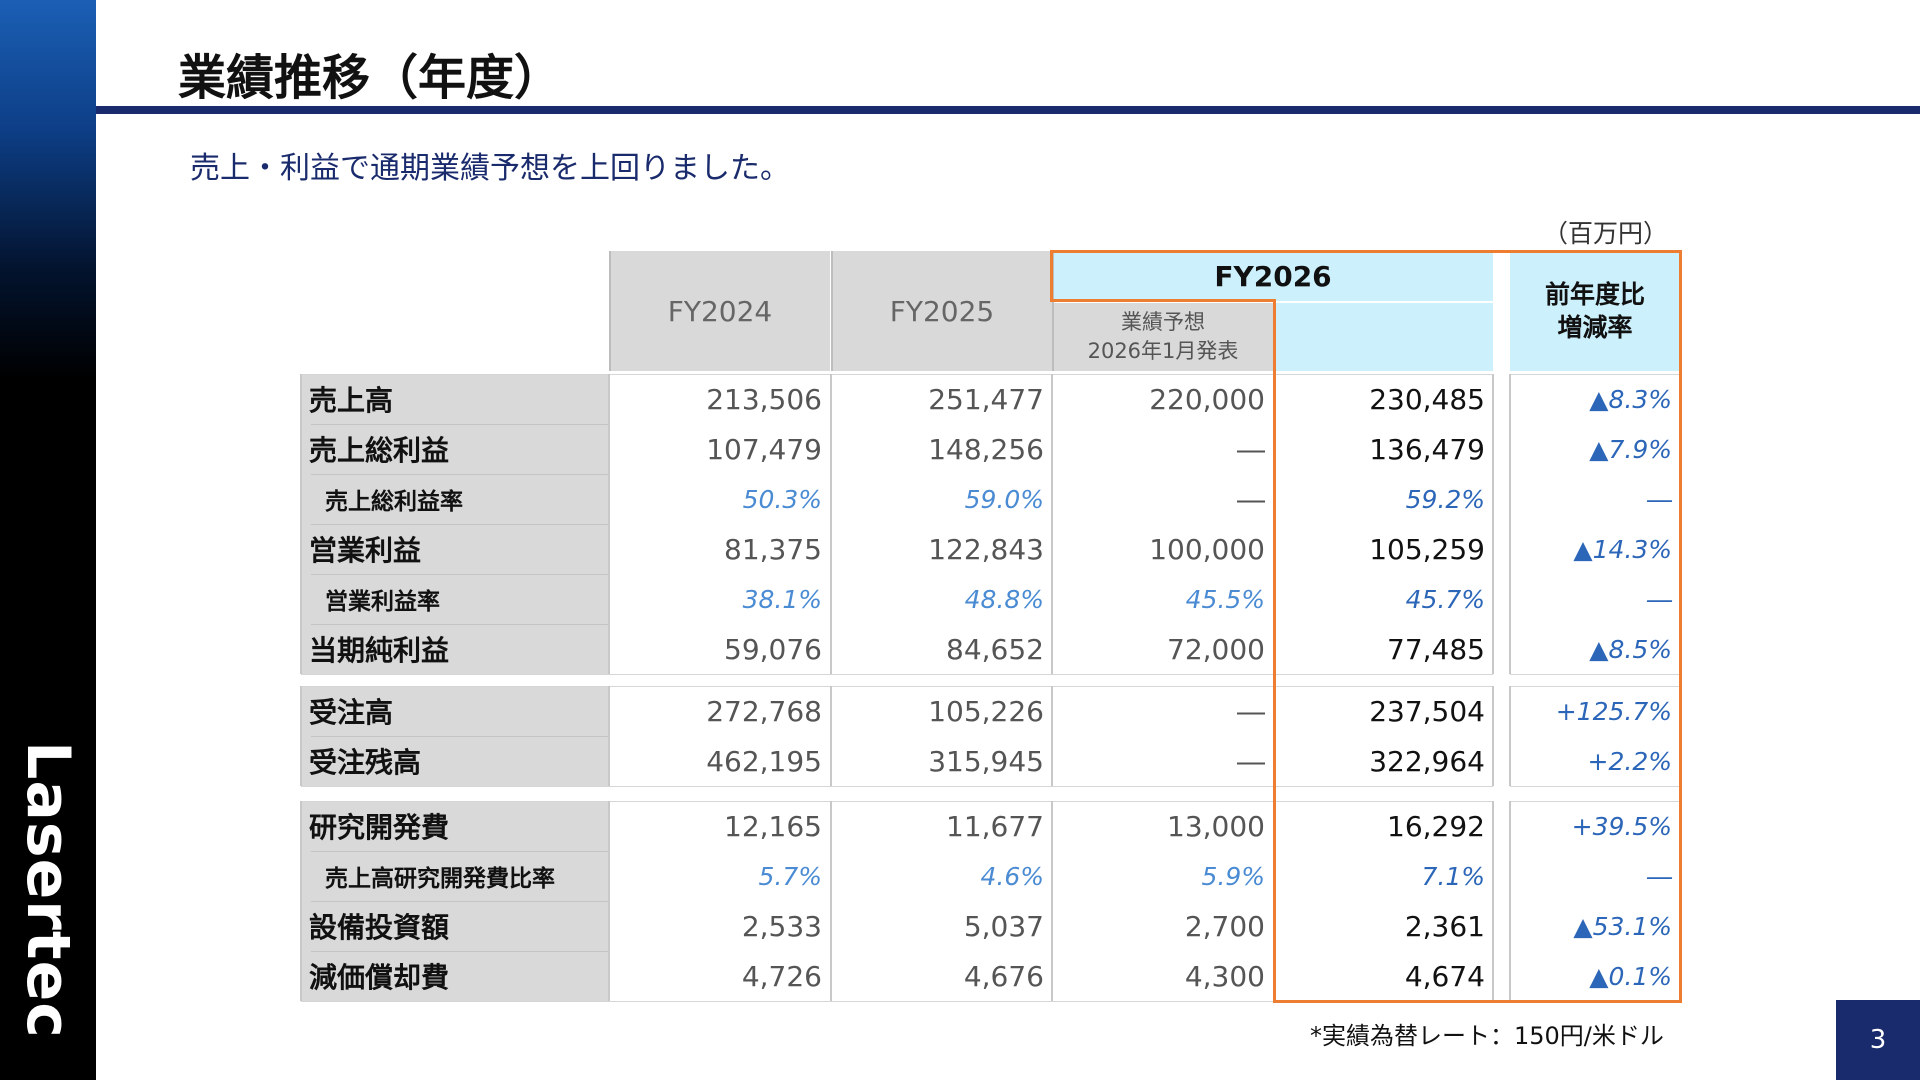 Image resolution: width=1920 pixels, height=1080 pixels. I want to click on header-yoy-line2: 増減率, so click(1595, 327).